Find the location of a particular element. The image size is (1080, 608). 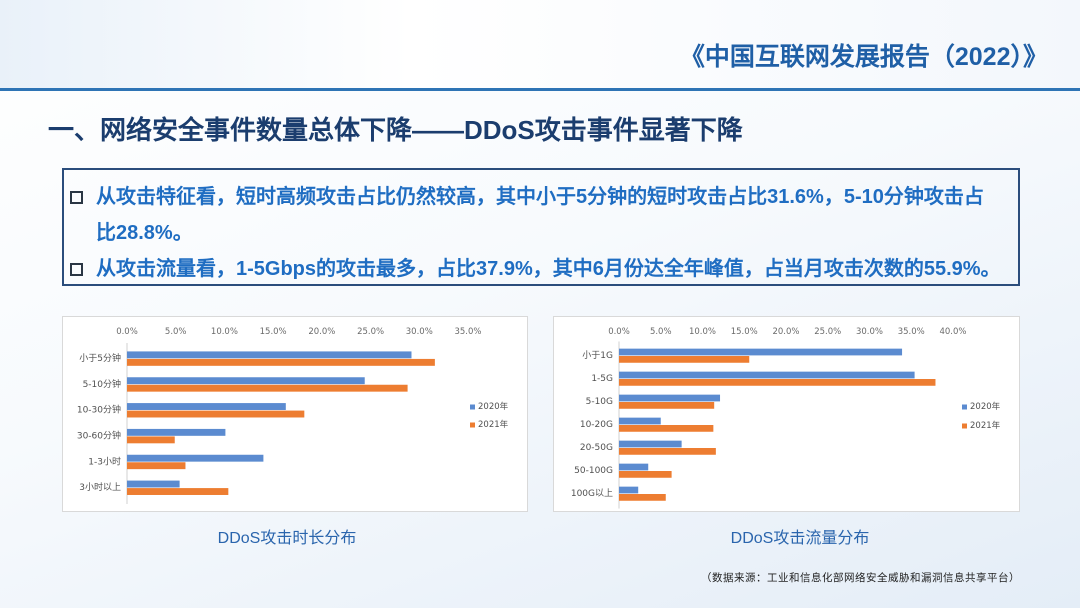

traffic-tick-label: 20.0% is located at coordinates (785, 332).